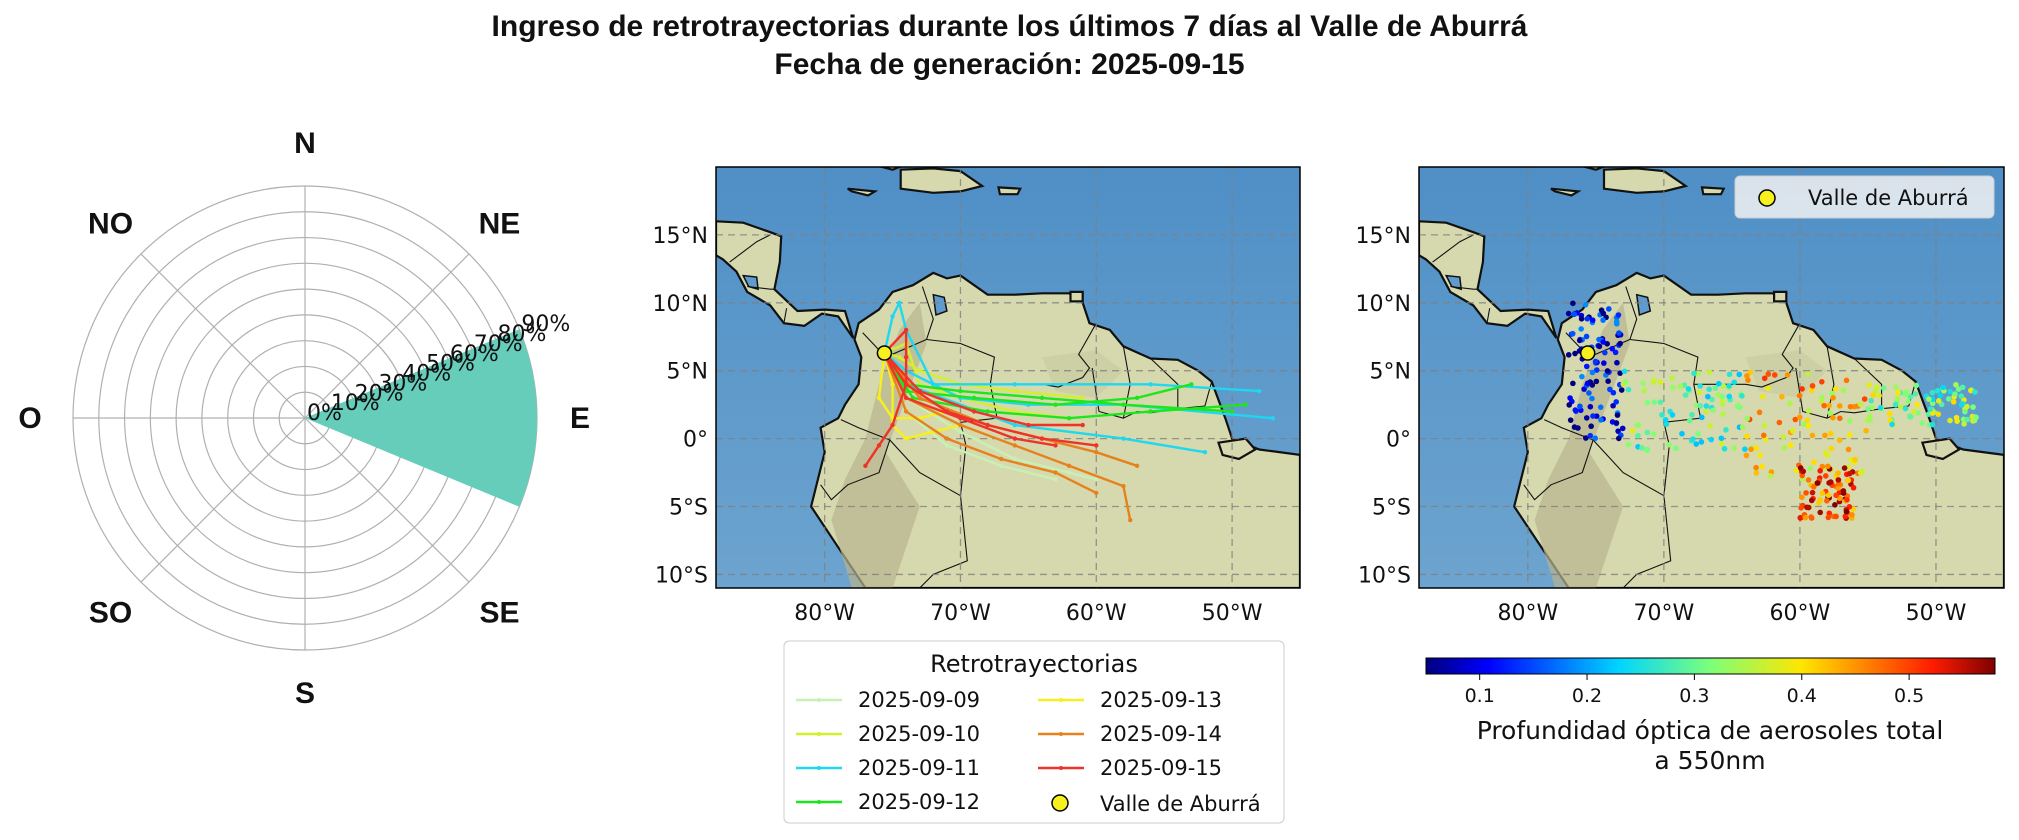 Image resolution: width=2019 pixels, height=840 pixels. I want to click on rose-rtick-label: 80%, so click(522, 334).